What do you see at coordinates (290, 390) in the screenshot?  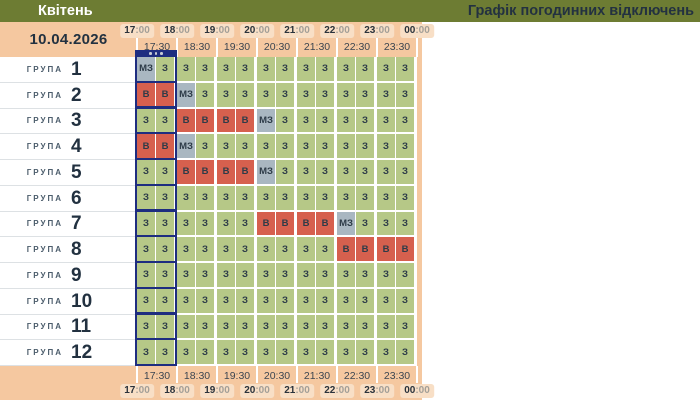 I see `hour-value: 21` at bounding box center [290, 390].